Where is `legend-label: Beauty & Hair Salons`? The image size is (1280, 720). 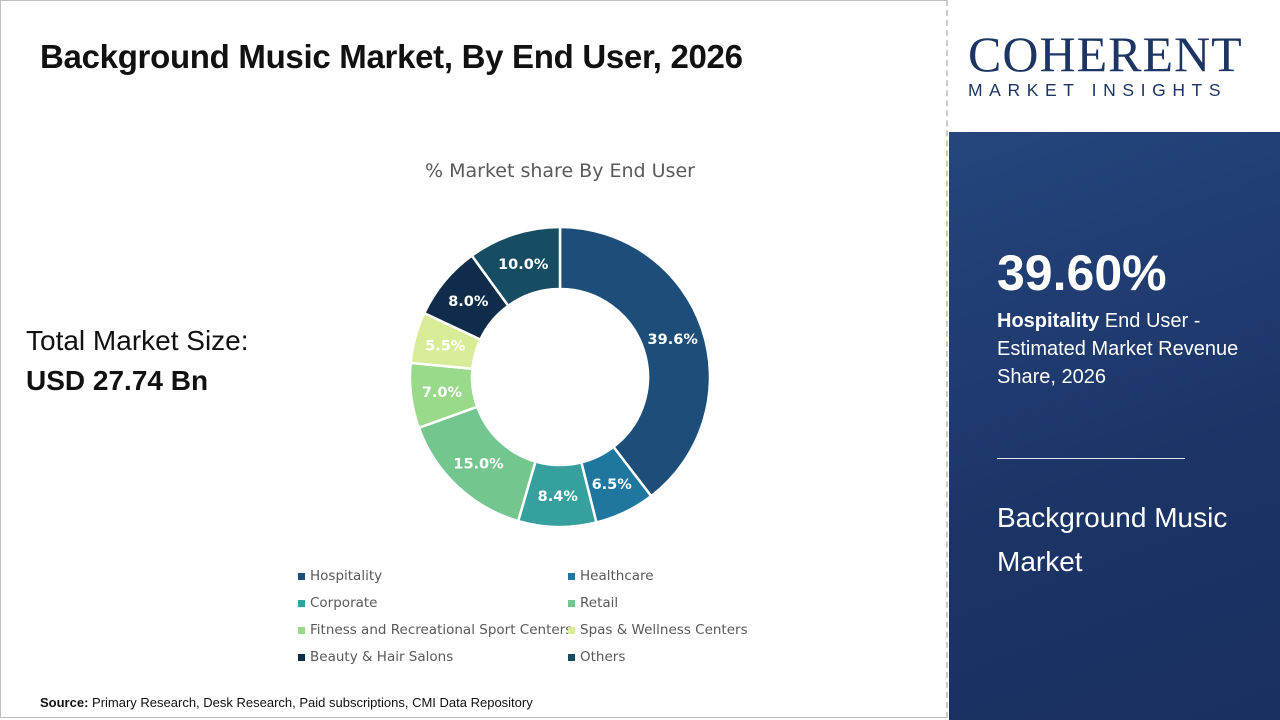
legend-label: Beauty & Hair Salons is located at coordinates (382, 657).